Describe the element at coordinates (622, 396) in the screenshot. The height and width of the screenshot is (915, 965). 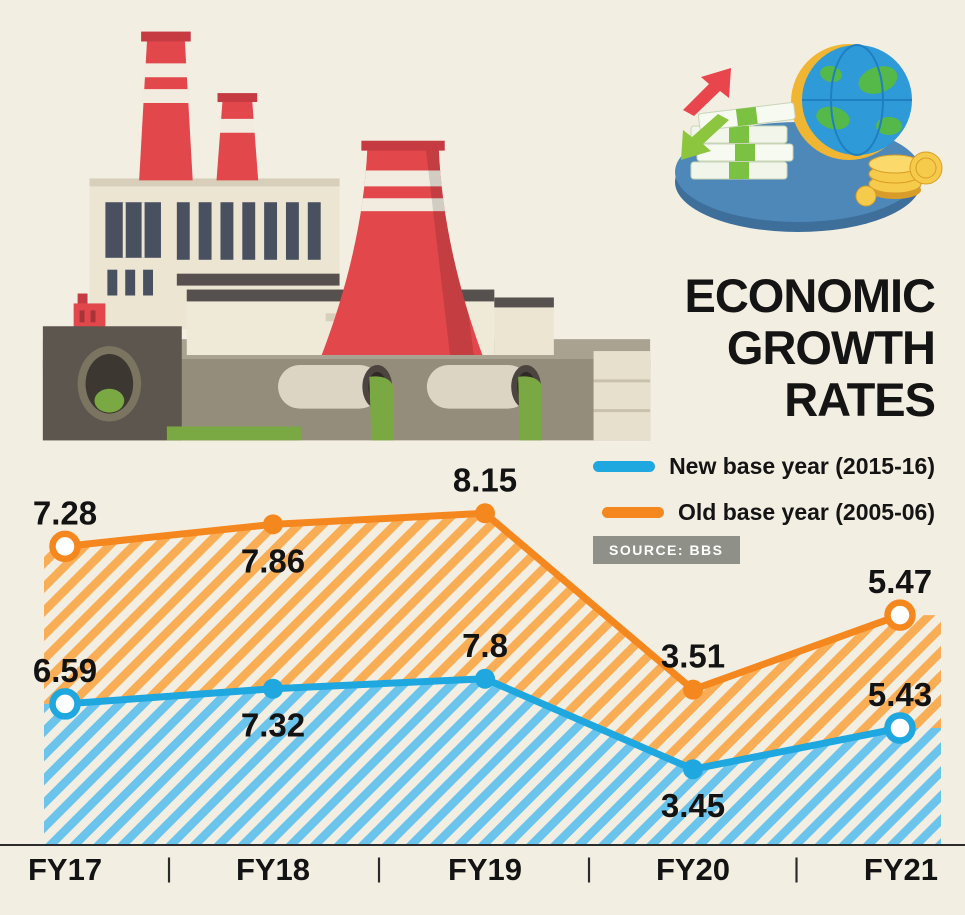
I see `stairs` at that location.